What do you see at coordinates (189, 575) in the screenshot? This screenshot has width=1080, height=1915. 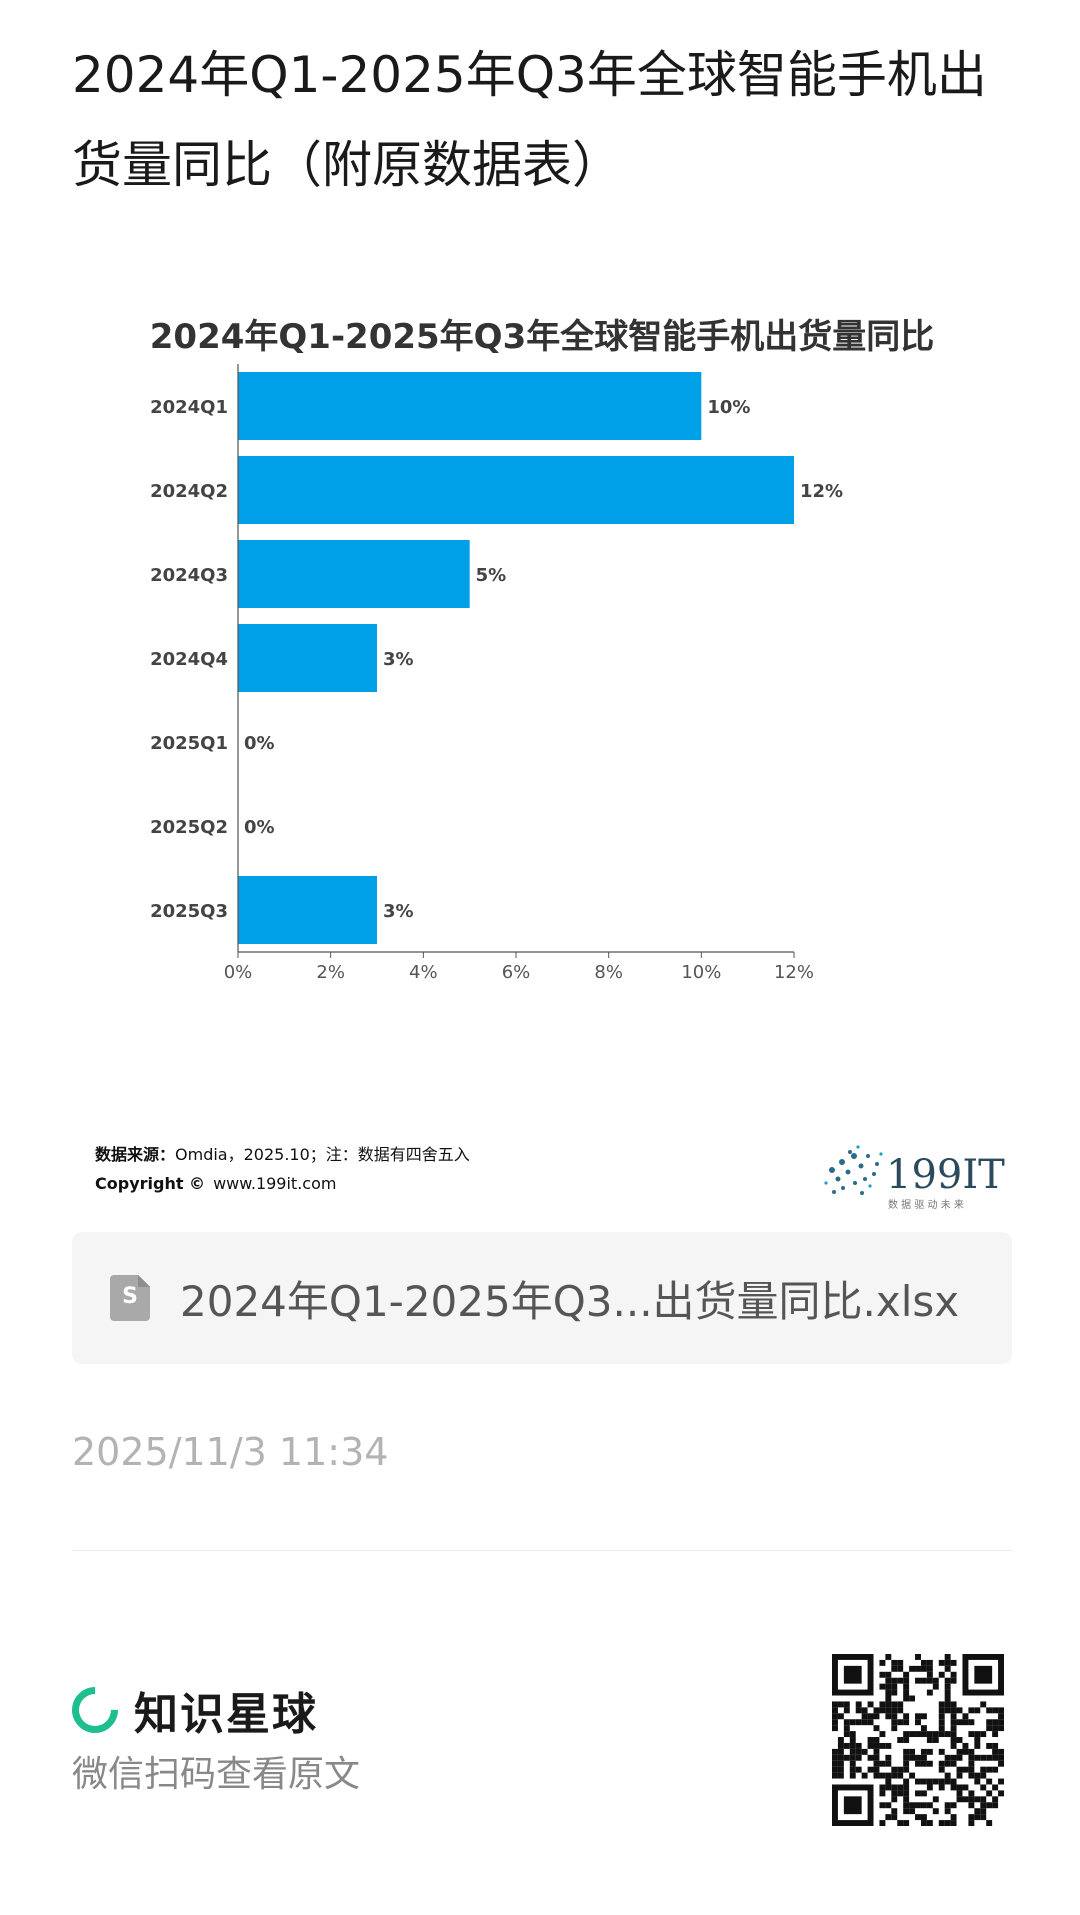 I see `category-label: 2024Q3` at bounding box center [189, 575].